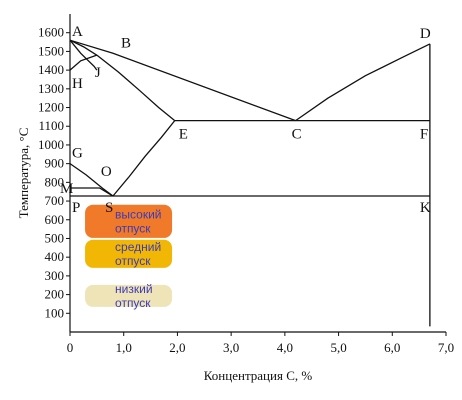 The width and height of the screenshot is (462, 400). What do you see at coordinates (51, 50) in the screenshot?
I see `y-tick-label: 1500` at bounding box center [51, 50].